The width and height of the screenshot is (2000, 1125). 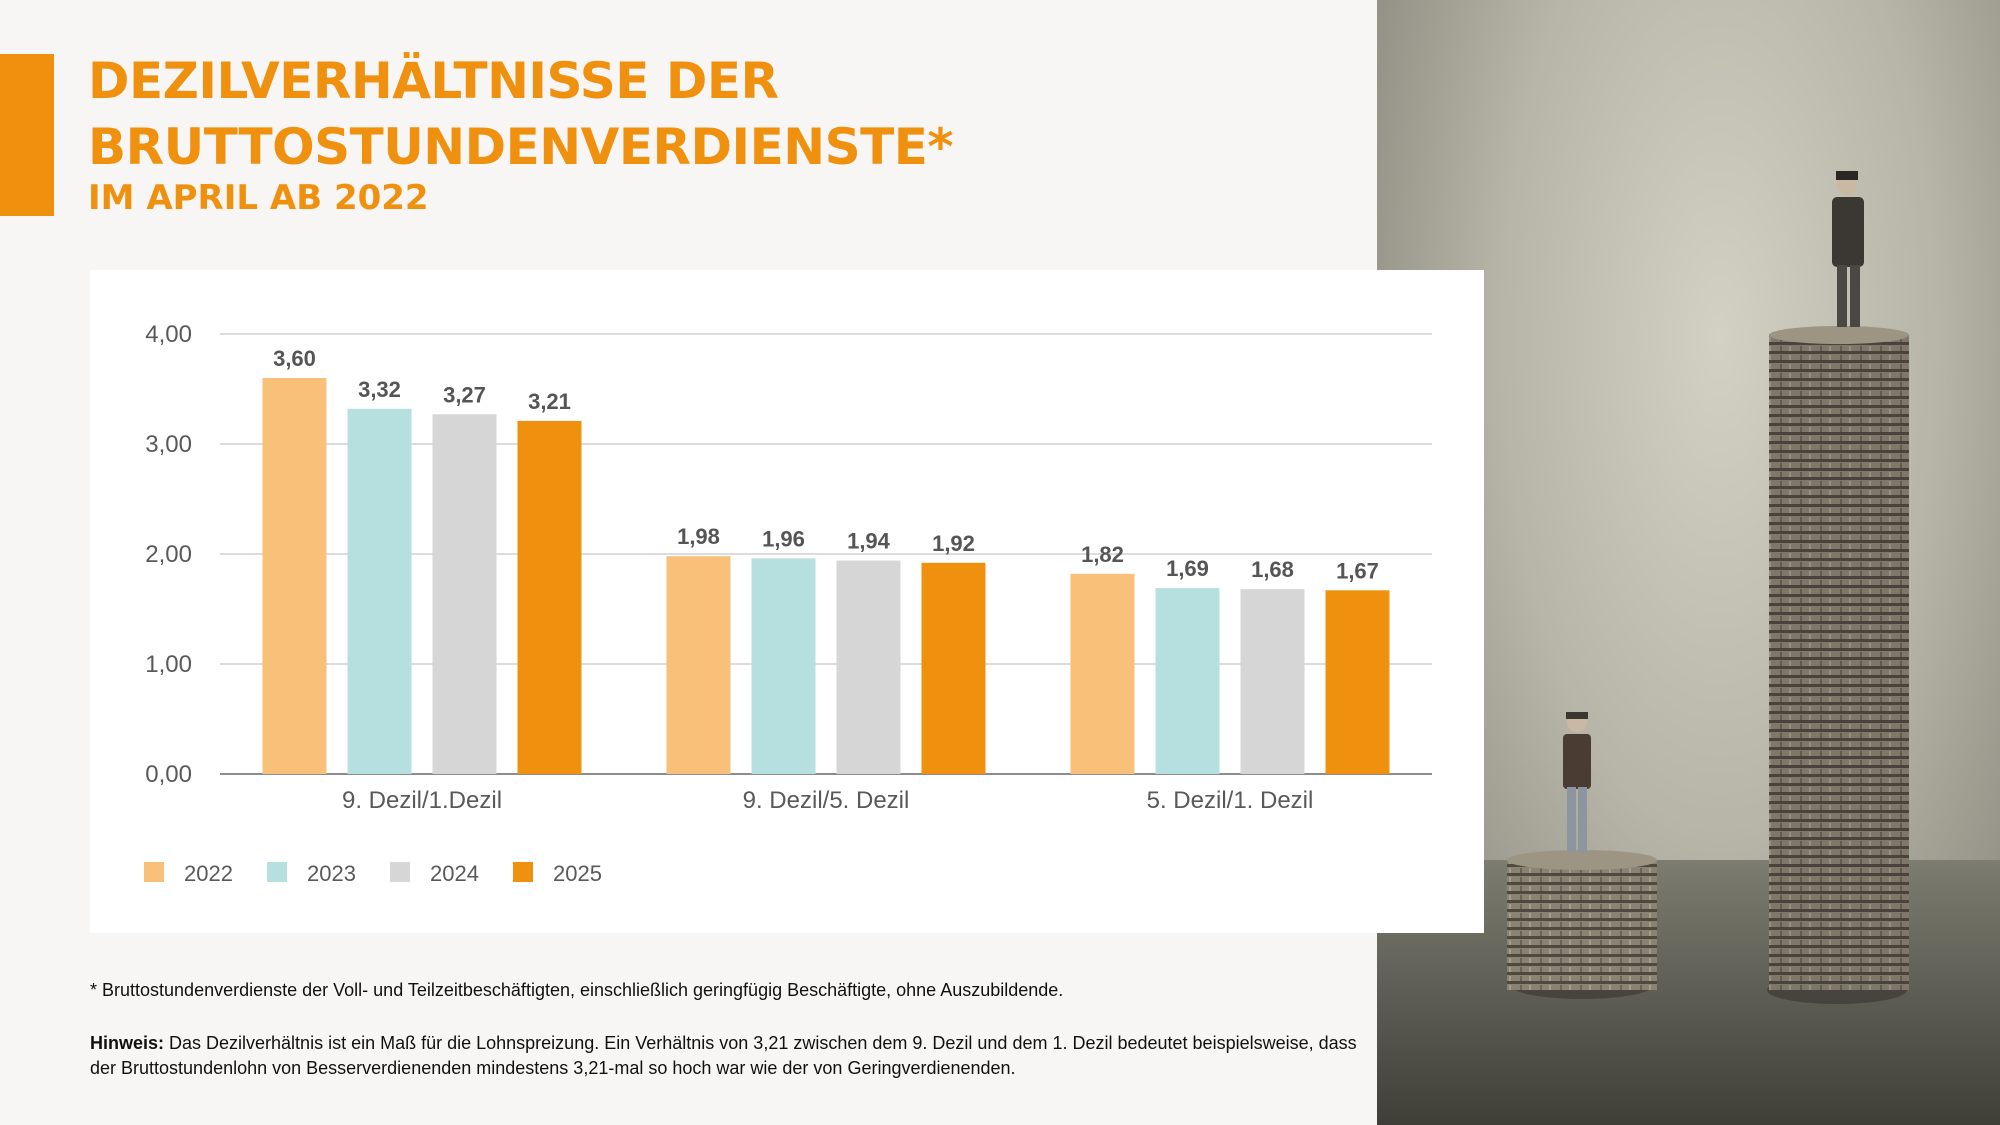 I want to click on tall-man-figure, so click(x=1848, y=249).